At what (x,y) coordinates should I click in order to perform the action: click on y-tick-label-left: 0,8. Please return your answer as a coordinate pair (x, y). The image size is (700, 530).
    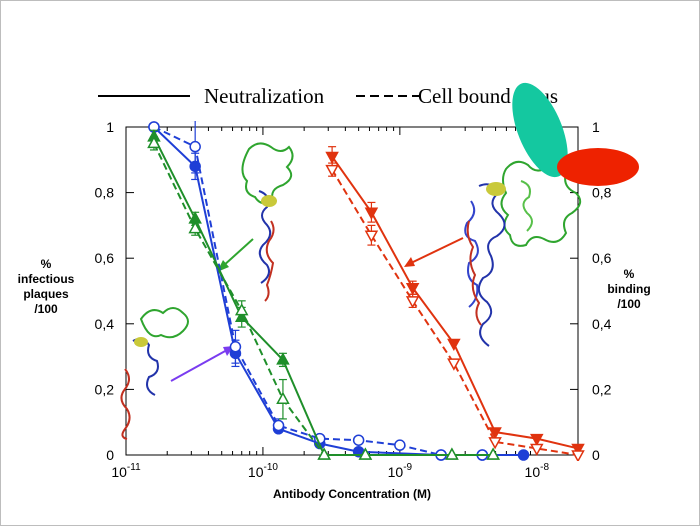
    Looking at the image, I should click on (105, 193).